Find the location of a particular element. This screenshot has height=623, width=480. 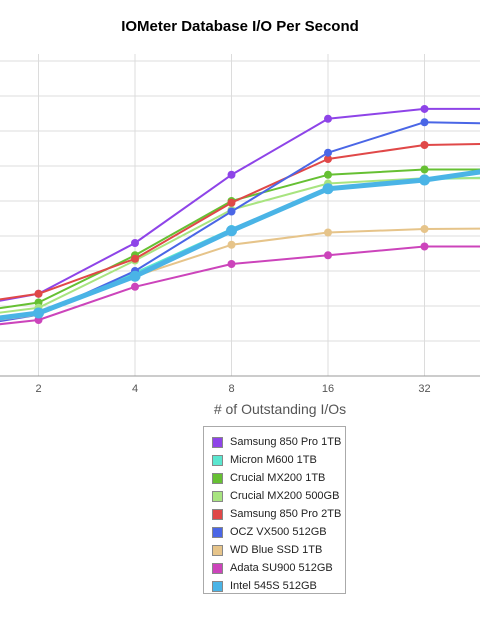

legend-item: Adata SU900 512GB is located at coordinates (272, 568).